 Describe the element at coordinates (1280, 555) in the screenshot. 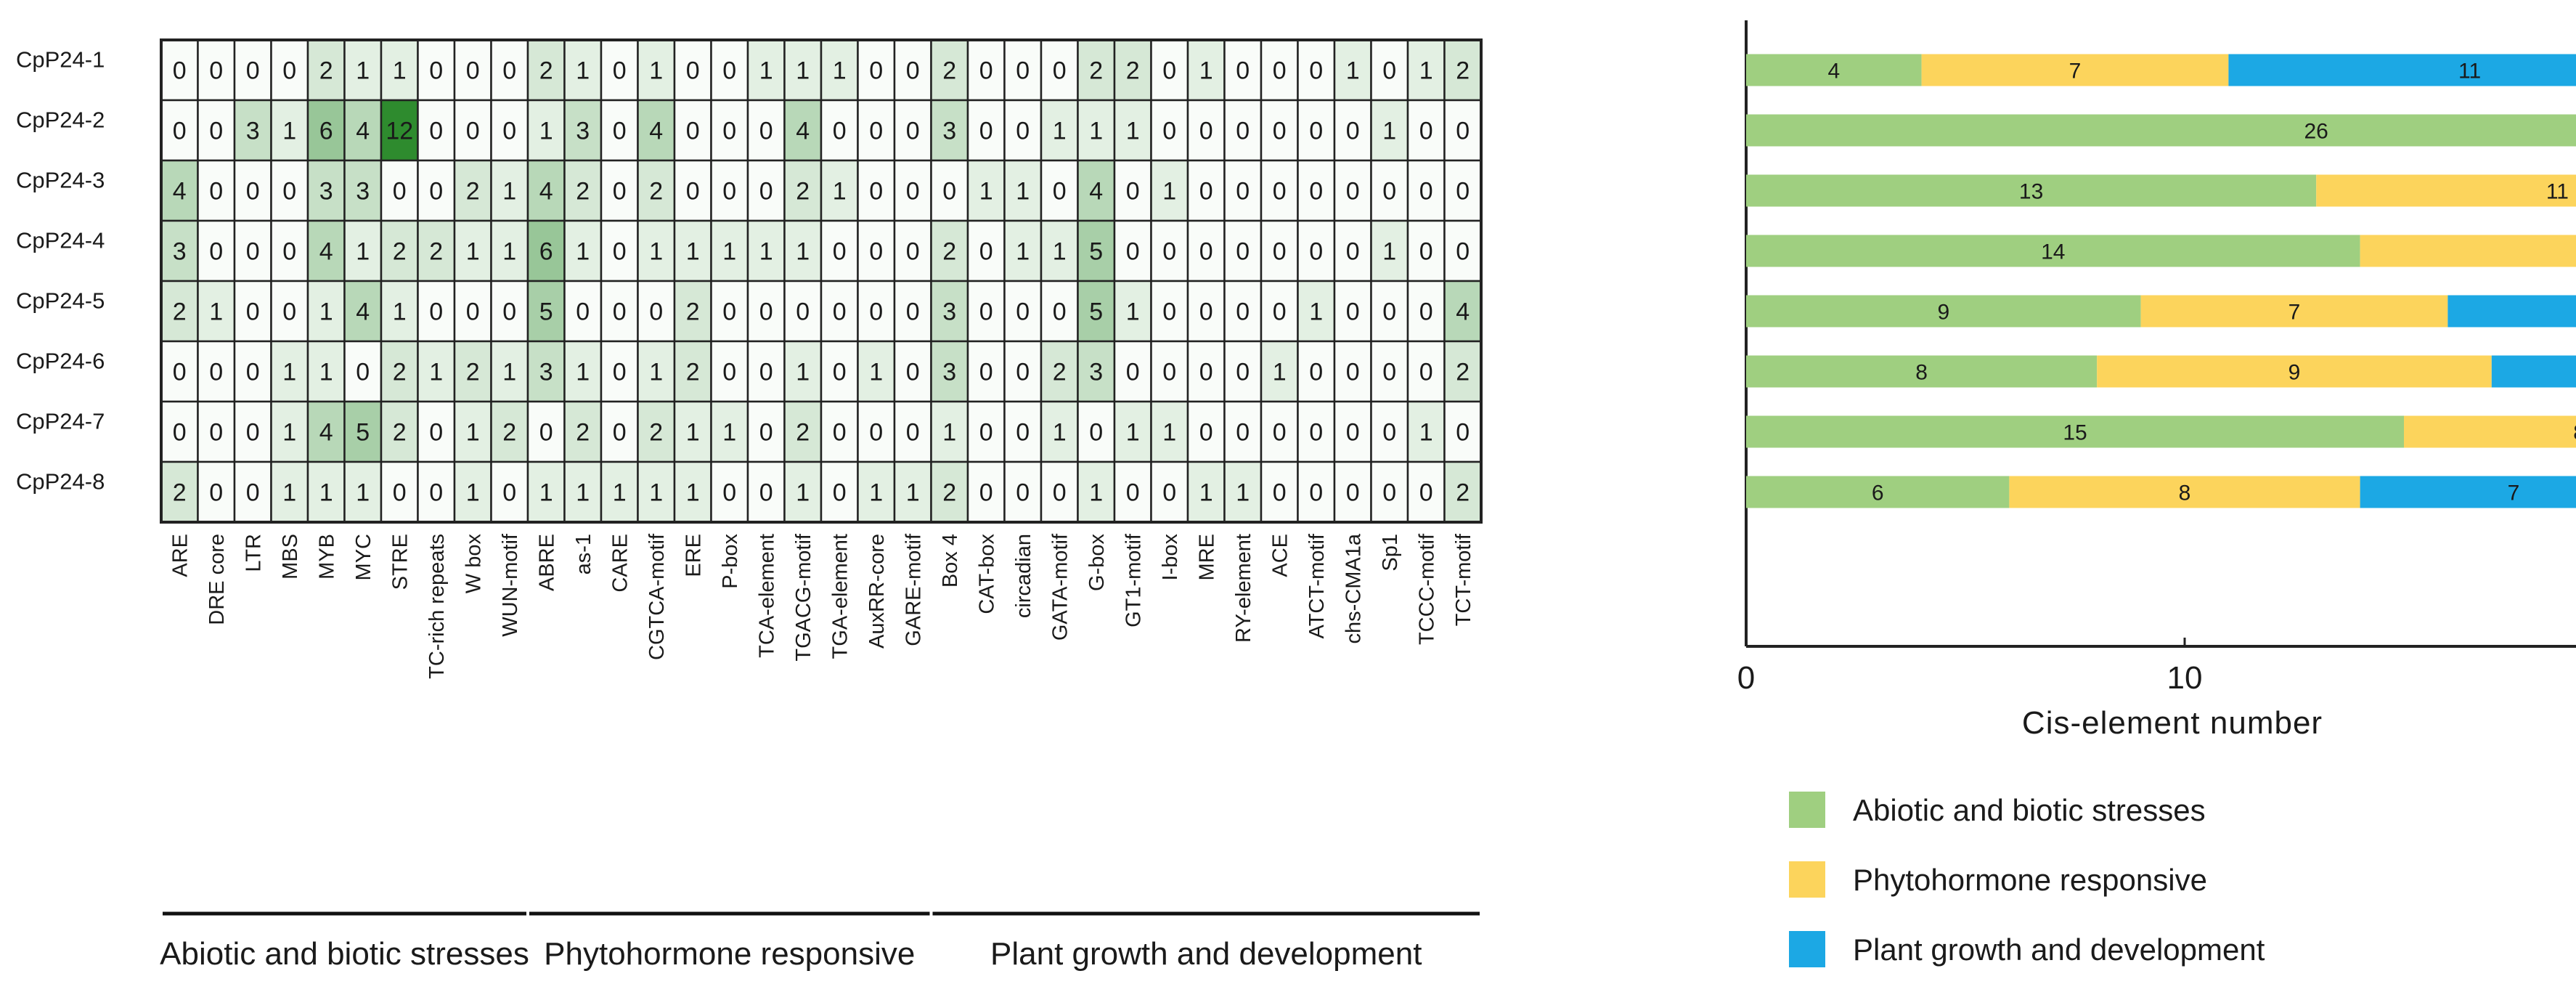

I see `column-label: ACE` at that location.